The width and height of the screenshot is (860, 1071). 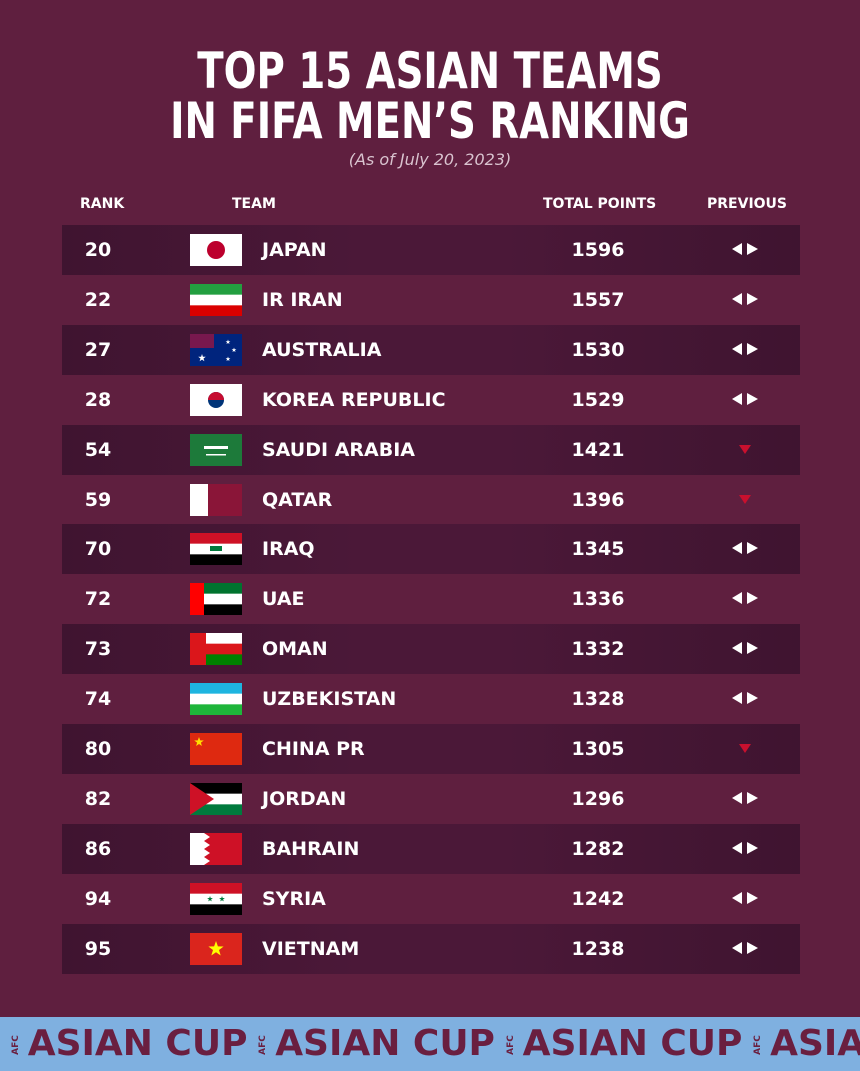 I want to click on points: 1336, so click(x=598, y=599).